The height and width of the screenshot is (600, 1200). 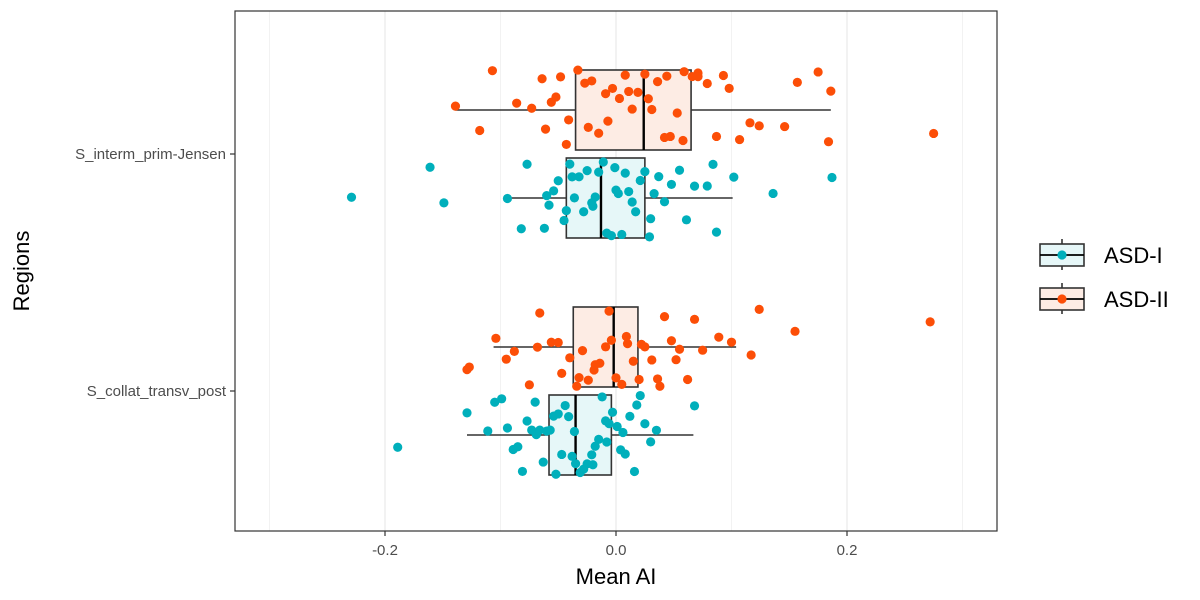 I want to click on legend-label: ASD-I, so click(x=1133, y=255).